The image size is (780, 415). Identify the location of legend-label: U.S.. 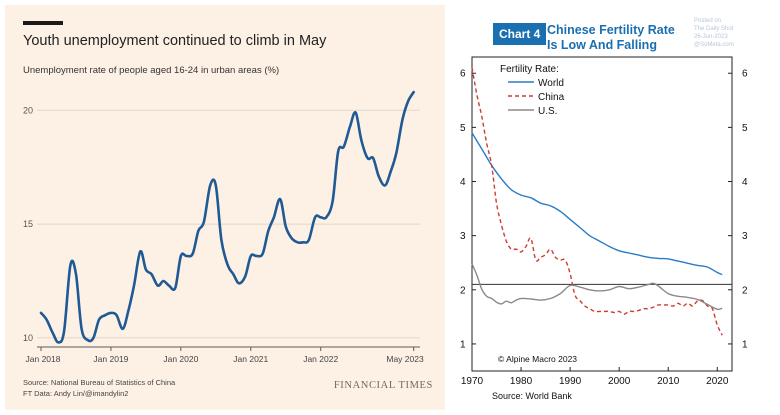
(547, 111).